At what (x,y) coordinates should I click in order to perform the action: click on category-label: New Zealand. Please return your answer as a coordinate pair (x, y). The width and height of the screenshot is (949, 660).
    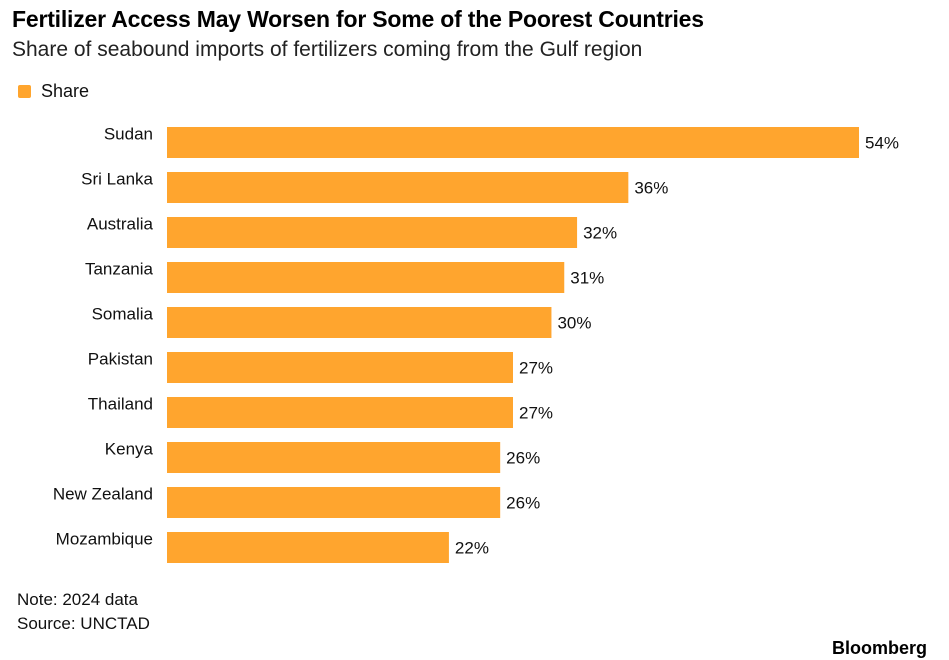
    Looking at the image, I should click on (103, 494).